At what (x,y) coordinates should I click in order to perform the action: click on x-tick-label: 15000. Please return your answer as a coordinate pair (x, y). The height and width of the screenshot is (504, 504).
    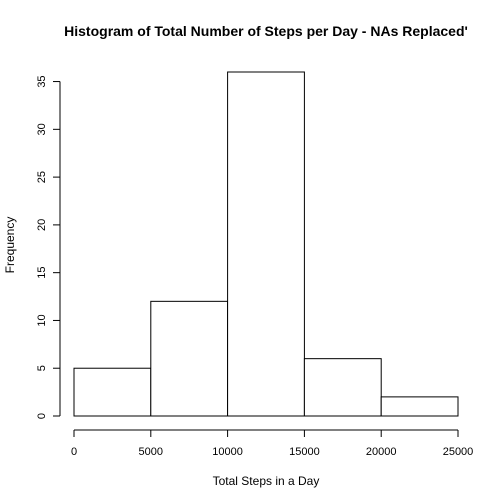
    Looking at the image, I should click on (304, 452).